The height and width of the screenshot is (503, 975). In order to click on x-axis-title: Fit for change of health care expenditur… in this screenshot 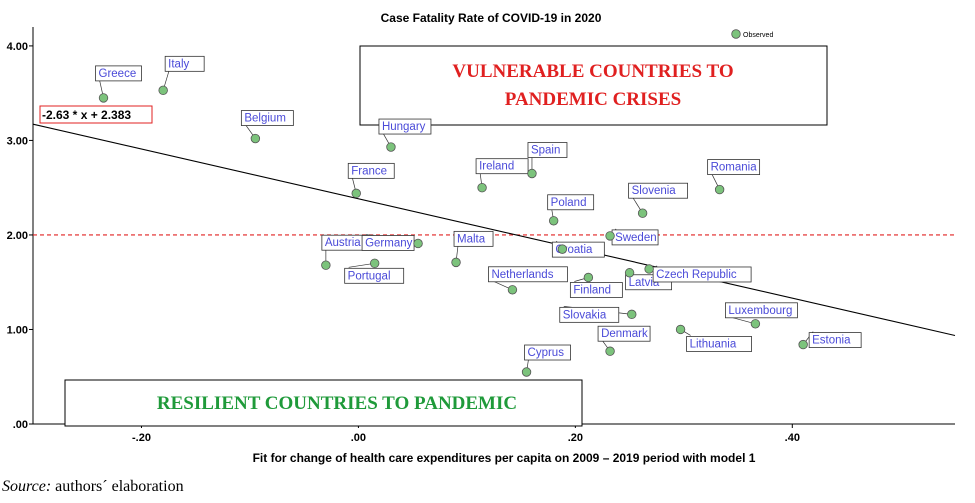, I will do `click(504, 458)`.